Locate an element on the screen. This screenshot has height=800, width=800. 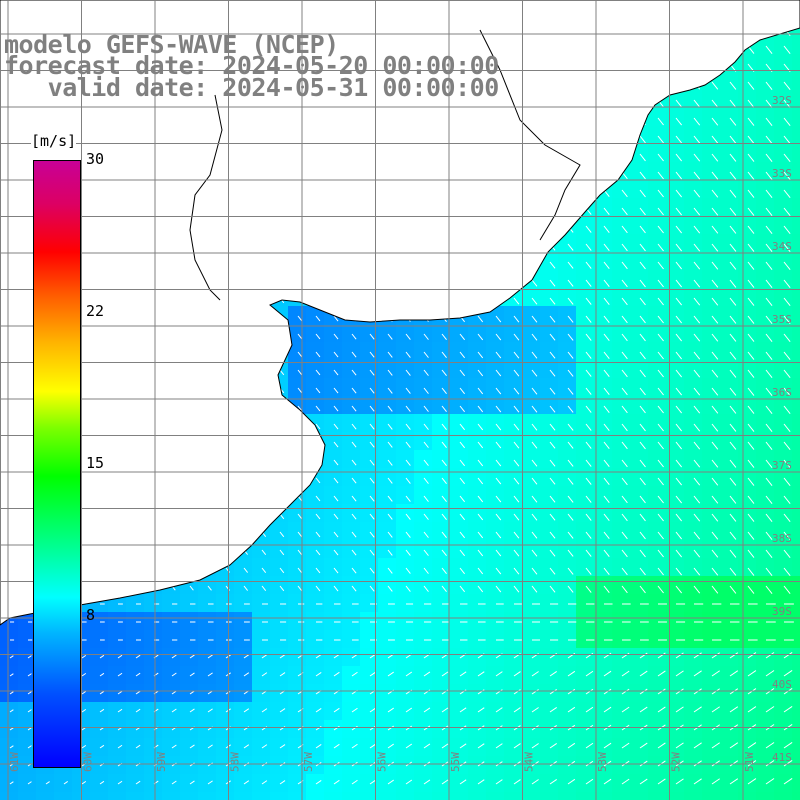
longitude-label: 58W is located at coordinates (235, 762).